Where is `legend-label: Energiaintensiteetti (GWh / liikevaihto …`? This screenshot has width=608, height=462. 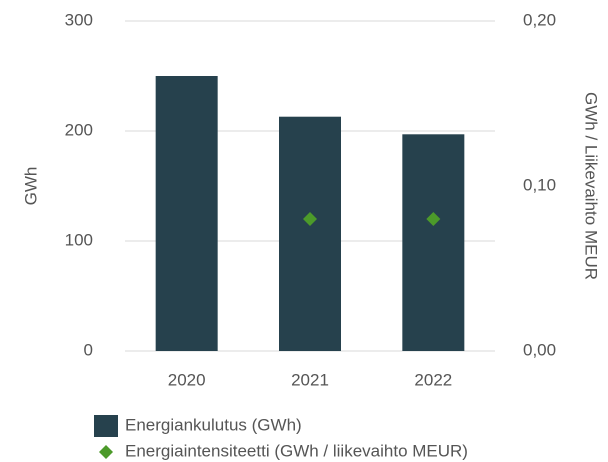
legend-label: Energiaintensiteetti (GWh / liikevaihto … is located at coordinates (296, 450).